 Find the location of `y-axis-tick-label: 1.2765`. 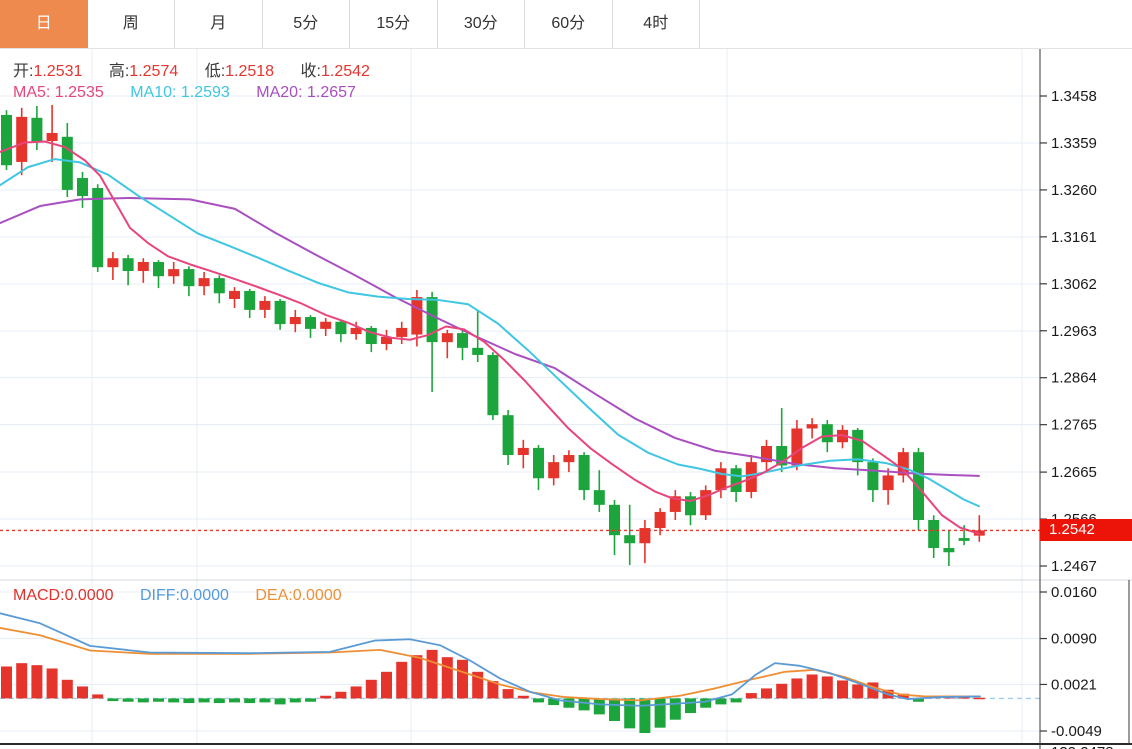

y-axis-tick-label: 1.2765 is located at coordinates (1074, 425).